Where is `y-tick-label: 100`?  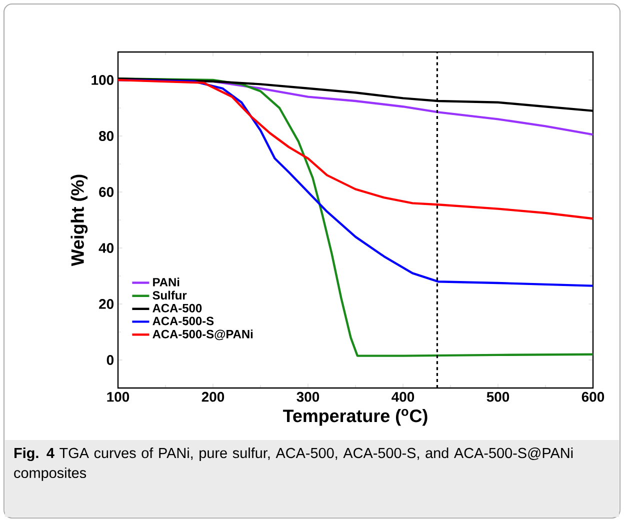
y-tick-label: 100 is located at coordinates (103, 80).